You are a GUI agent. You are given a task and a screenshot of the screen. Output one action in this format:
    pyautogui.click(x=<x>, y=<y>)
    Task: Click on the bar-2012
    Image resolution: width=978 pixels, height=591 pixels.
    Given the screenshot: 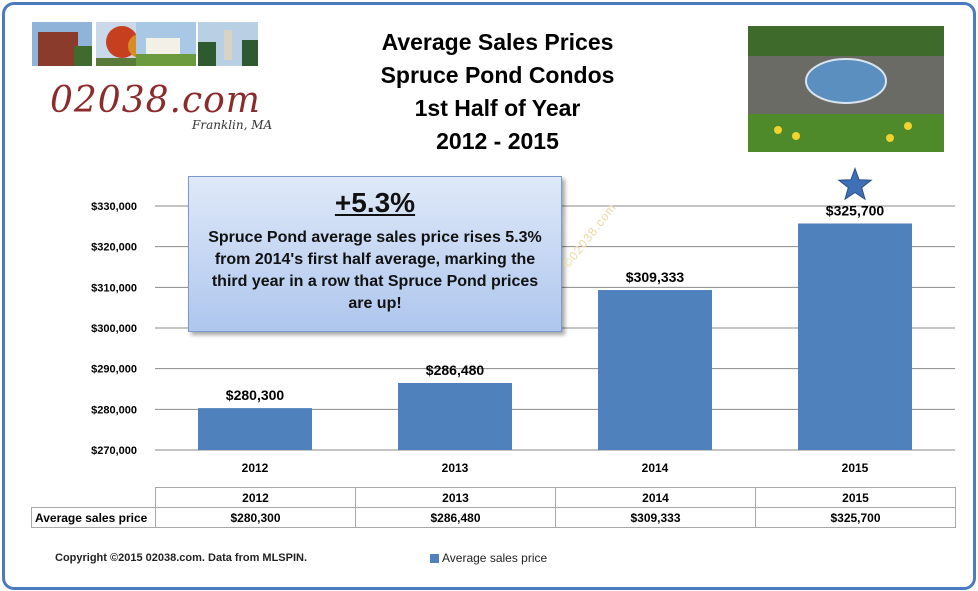 What is the action you would take?
    pyautogui.click(x=255, y=429)
    